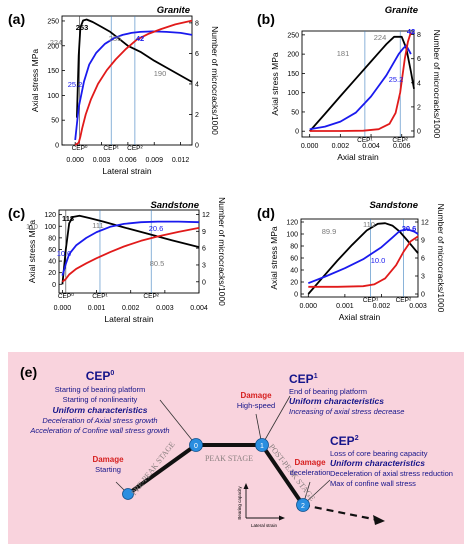 The height and width of the screenshot is (555, 472). Describe the element at coordinates (99, 420) in the screenshot. I see `cep0-italic-1: Deceleration of Axial stress growth` at that location.